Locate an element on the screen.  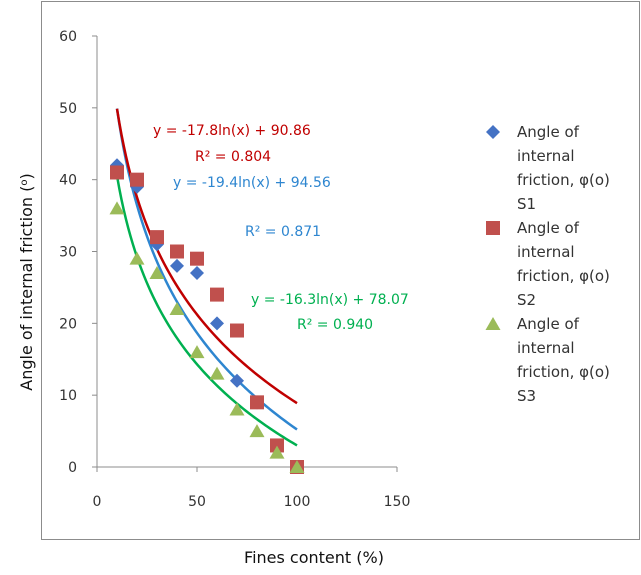
legend-label-s1: friction, φ(o) is located at coordinates (563, 180).